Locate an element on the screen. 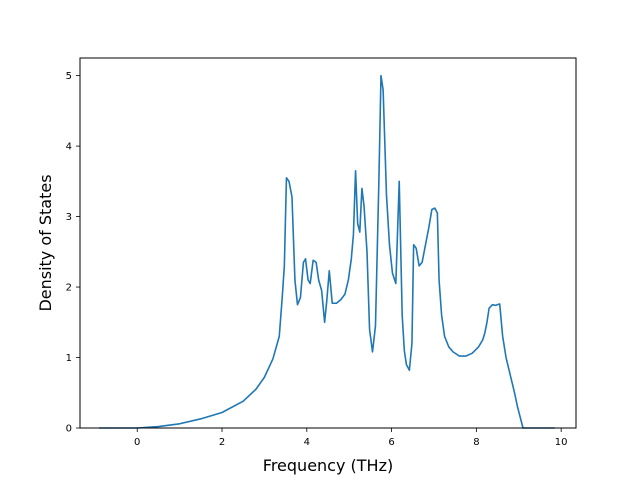 Image resolution: width=640 pixels, height=480 pixels. x-tick-label: 8 is located at coordinates (476, 442).